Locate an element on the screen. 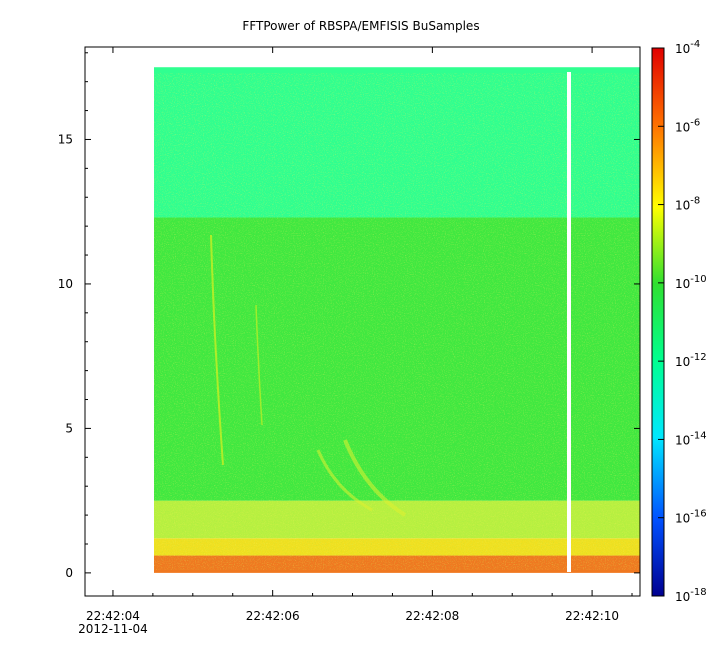 This screenshot has width=724, height=656. x-tick-label: 22:42:08 is located at coordinates (432, 616).